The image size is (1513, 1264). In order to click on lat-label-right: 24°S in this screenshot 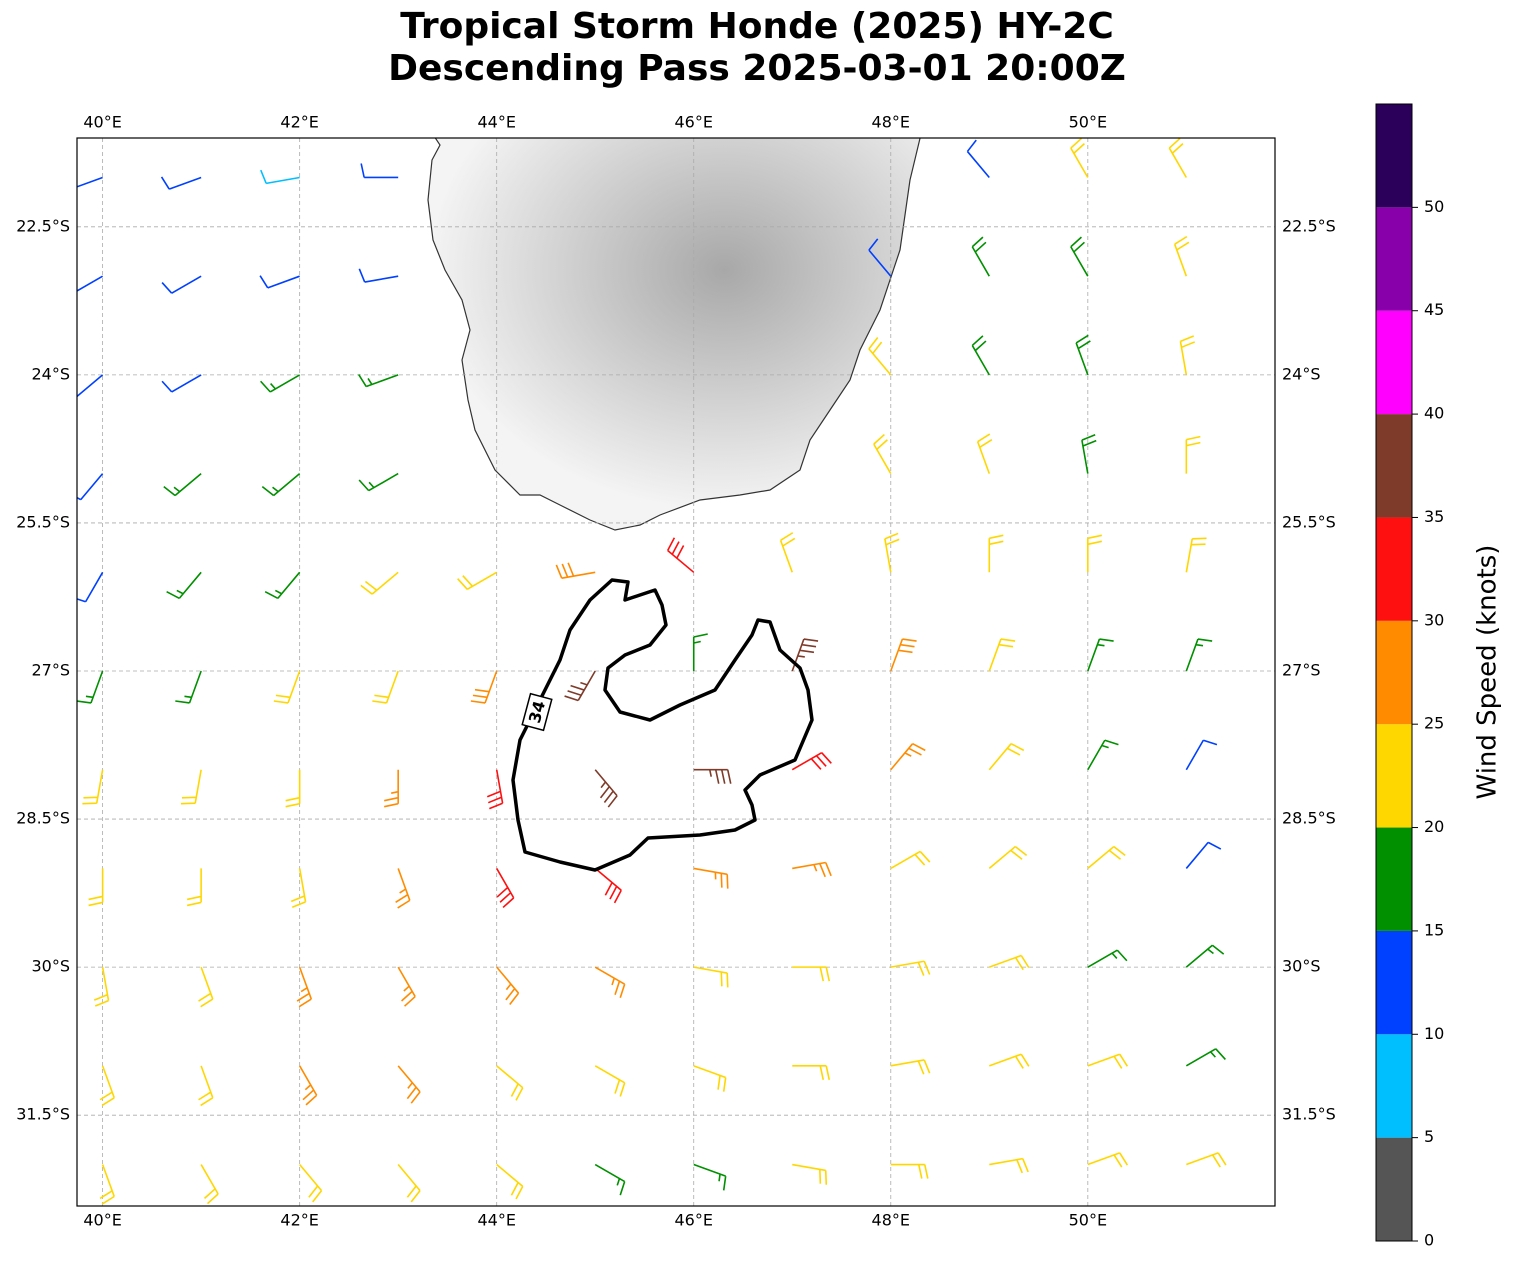, I will do `click(1301, 373)`.